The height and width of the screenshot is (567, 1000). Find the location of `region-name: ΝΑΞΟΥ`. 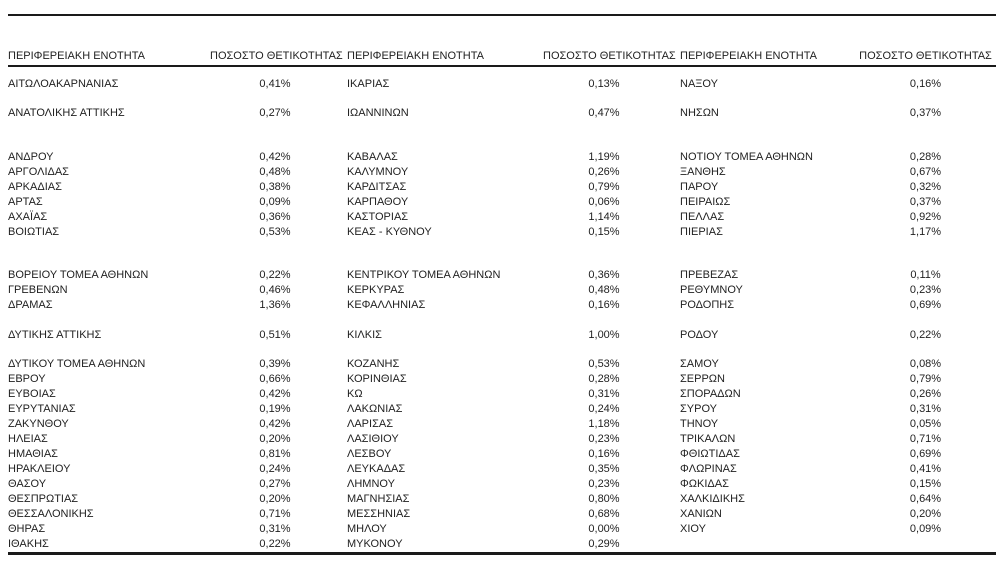

region-name: ΝΑΞΟΥ is located at coordinates (699, 84).